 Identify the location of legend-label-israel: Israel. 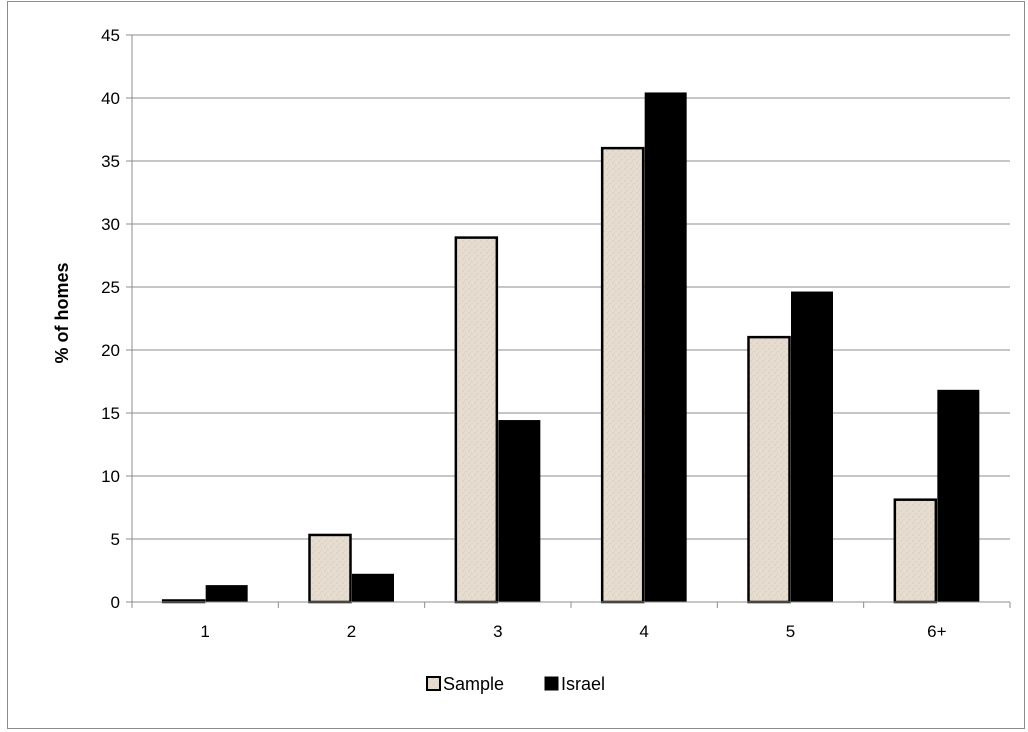
(583, 684).